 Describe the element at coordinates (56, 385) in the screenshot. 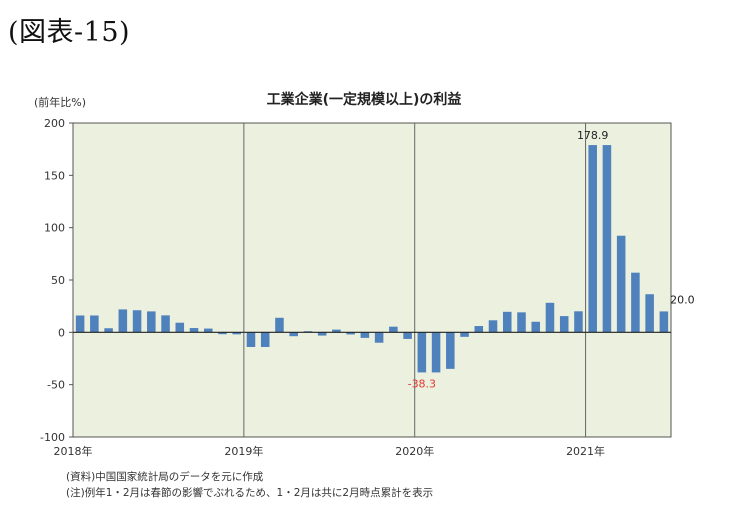

I see `y-tick-label: -50` at that location.